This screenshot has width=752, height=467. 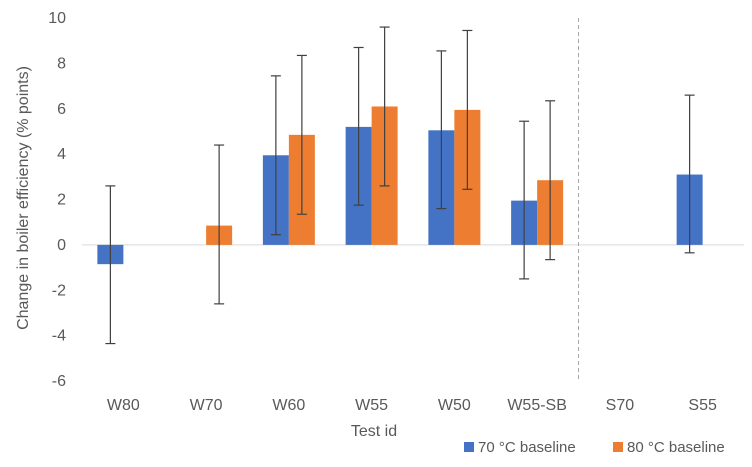 I want to click on y-tick-label: 2, so click(x=61, y=200).